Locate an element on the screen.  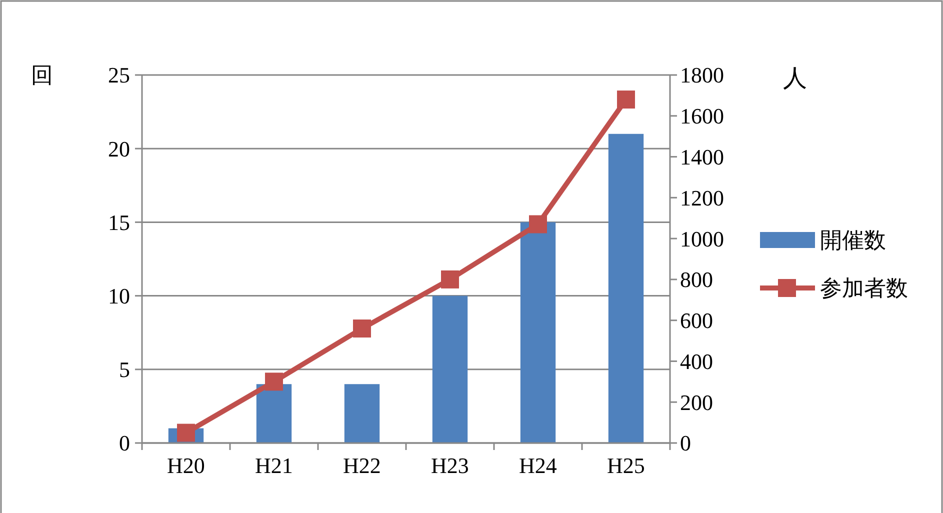
y-tick-label: 20 is located at coordinates (119, 149).